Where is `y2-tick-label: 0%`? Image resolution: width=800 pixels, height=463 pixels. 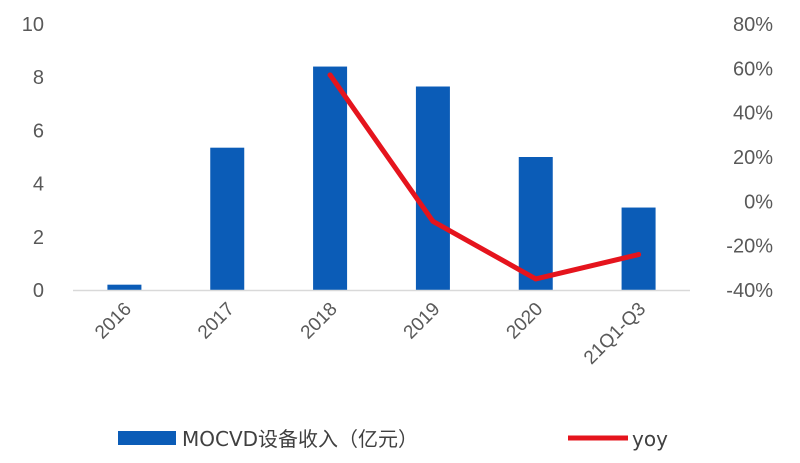 y2-tick-label: 0% is located at coordinates (758, 202).